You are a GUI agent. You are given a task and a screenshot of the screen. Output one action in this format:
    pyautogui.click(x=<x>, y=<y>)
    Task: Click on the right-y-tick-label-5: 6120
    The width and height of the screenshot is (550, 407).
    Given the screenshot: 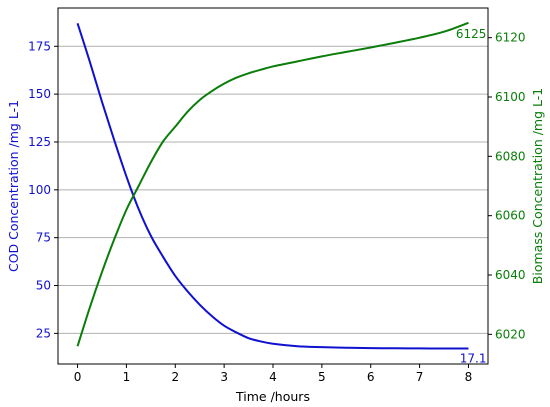 What is the action you would take?
    pyautogui.click(x=510, y=38)
    